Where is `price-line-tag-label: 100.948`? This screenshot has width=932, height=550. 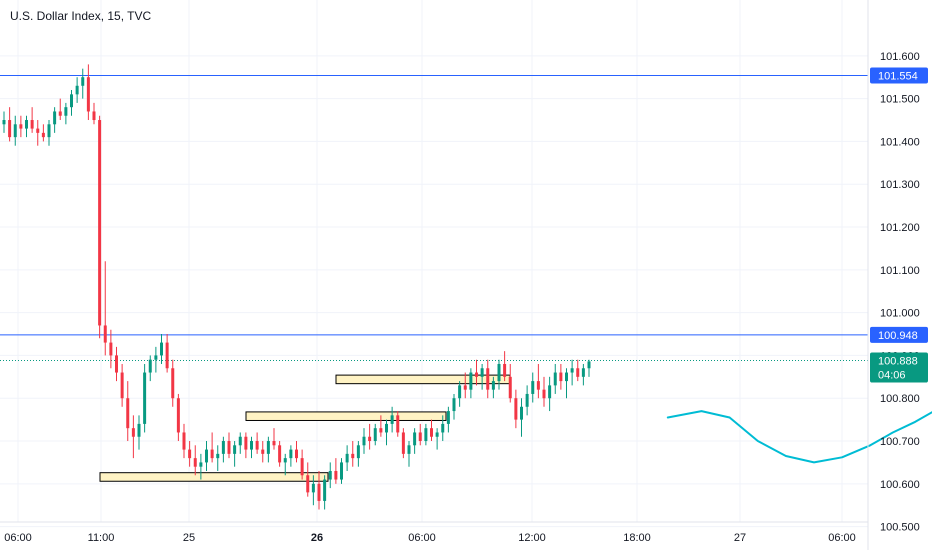
price-line-tag-label: 100.948 is located at coordinates (898, 336).